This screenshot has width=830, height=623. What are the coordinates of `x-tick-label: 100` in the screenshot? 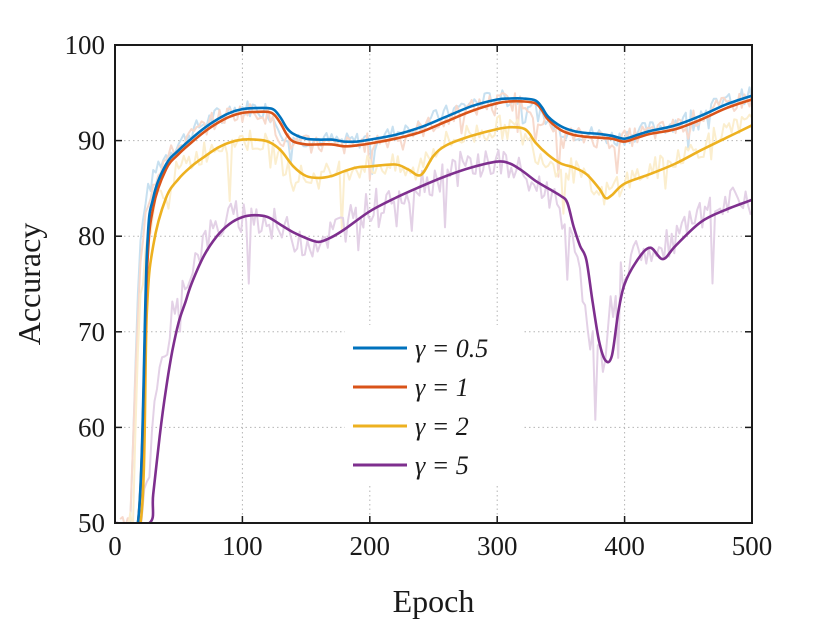 It's located at (242, 546).